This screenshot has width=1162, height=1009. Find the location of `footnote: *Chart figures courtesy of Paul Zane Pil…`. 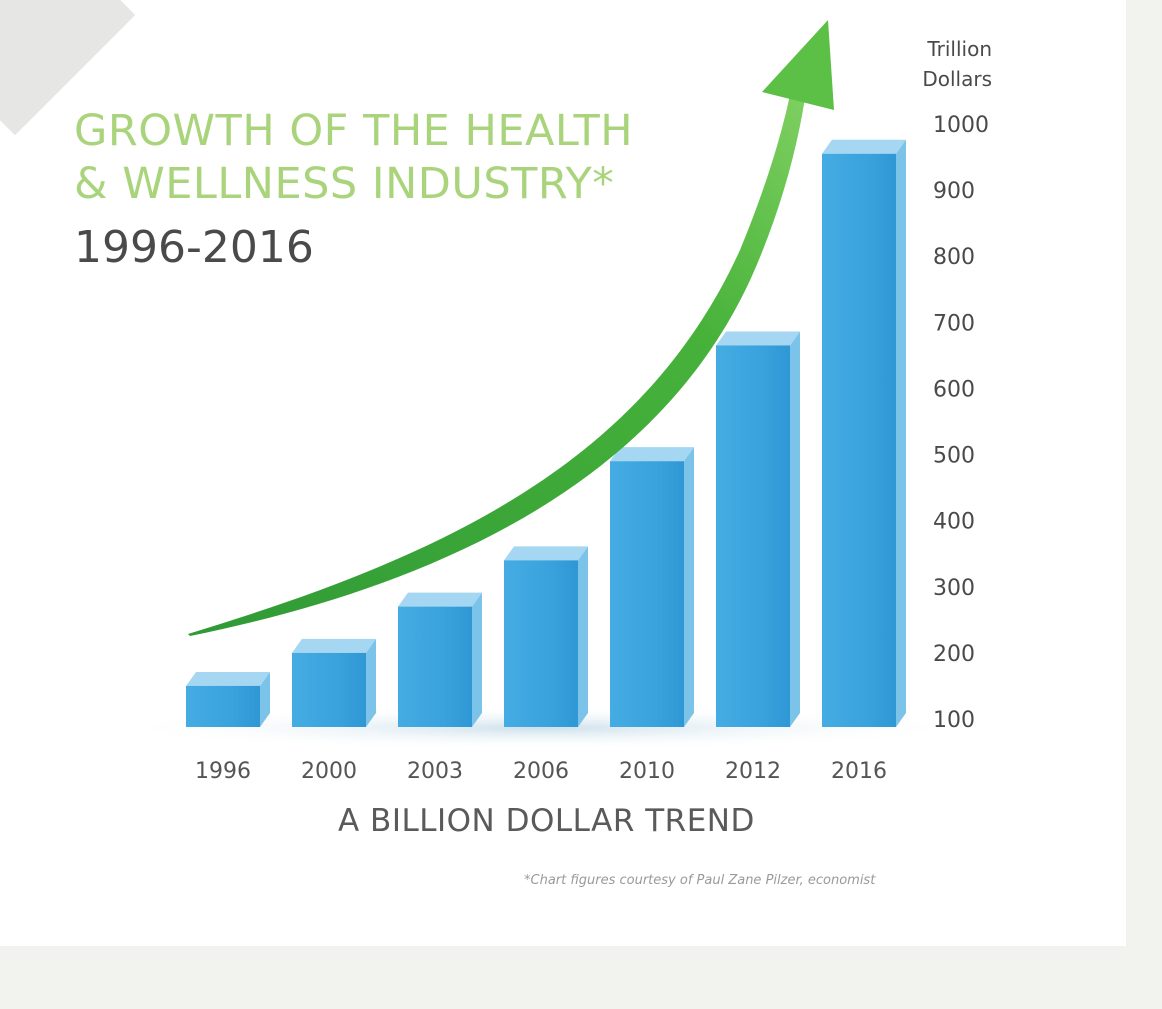

footnote: *Chart figures courtesy of Paul Zane Pil… is located at coordinates (700, 880).